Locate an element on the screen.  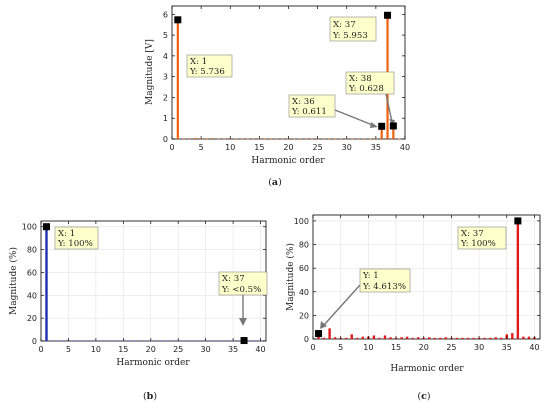
panel-label-c: (c) is located at coordinates (423, 396).